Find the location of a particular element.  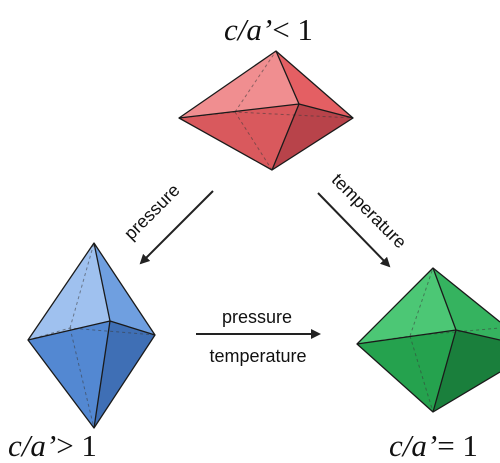

arrow-horizontal: pressure temperature is located at coordinates (258, 336).